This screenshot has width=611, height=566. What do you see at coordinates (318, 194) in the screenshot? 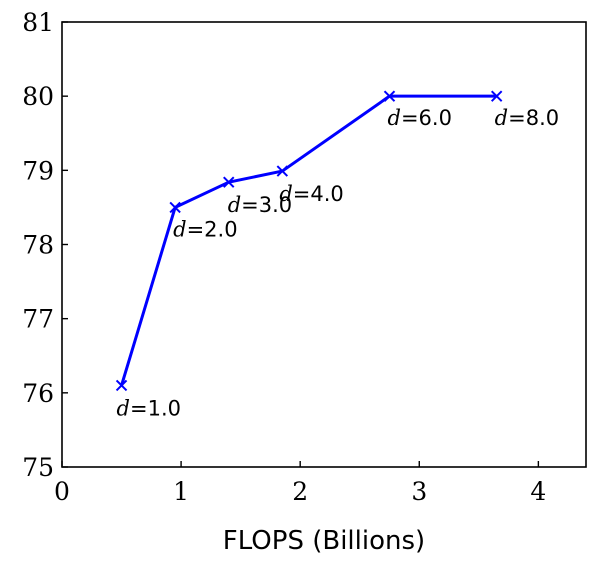
I see `point-label-value: =4.0` at bounding box center [318, 194].